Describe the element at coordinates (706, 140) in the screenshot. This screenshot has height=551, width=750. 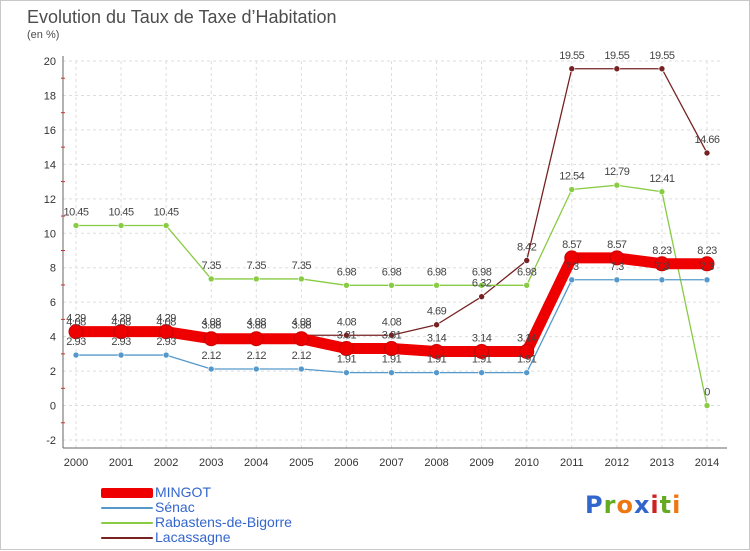
I see `data-label: 14.66` at that location.